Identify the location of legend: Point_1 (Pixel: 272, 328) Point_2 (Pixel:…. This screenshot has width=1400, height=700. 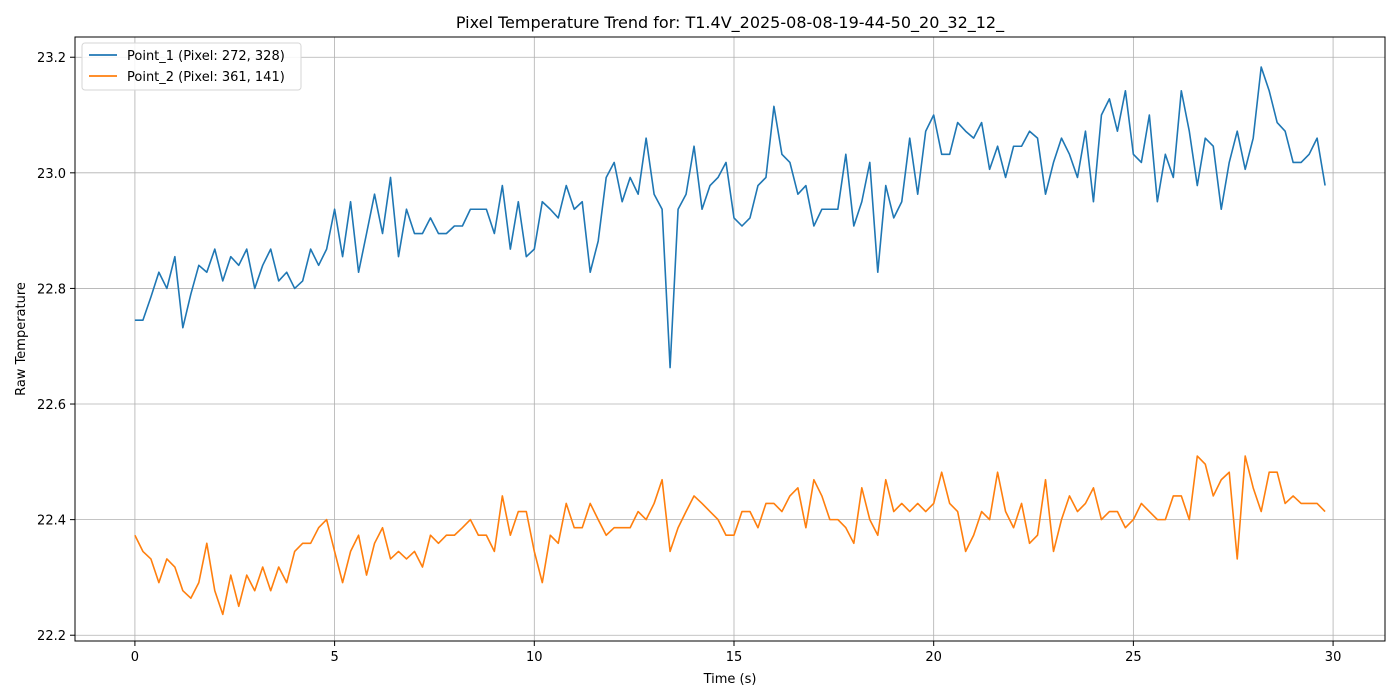
(191, 66).